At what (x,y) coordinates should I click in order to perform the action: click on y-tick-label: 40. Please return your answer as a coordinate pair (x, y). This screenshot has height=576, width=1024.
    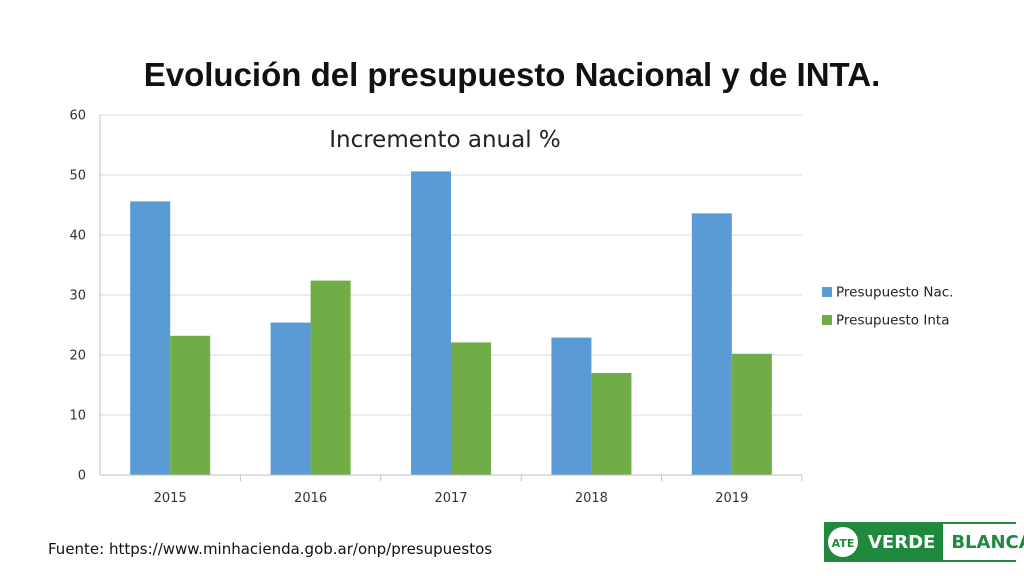
    Looking at the image, I should click on (77, 236).